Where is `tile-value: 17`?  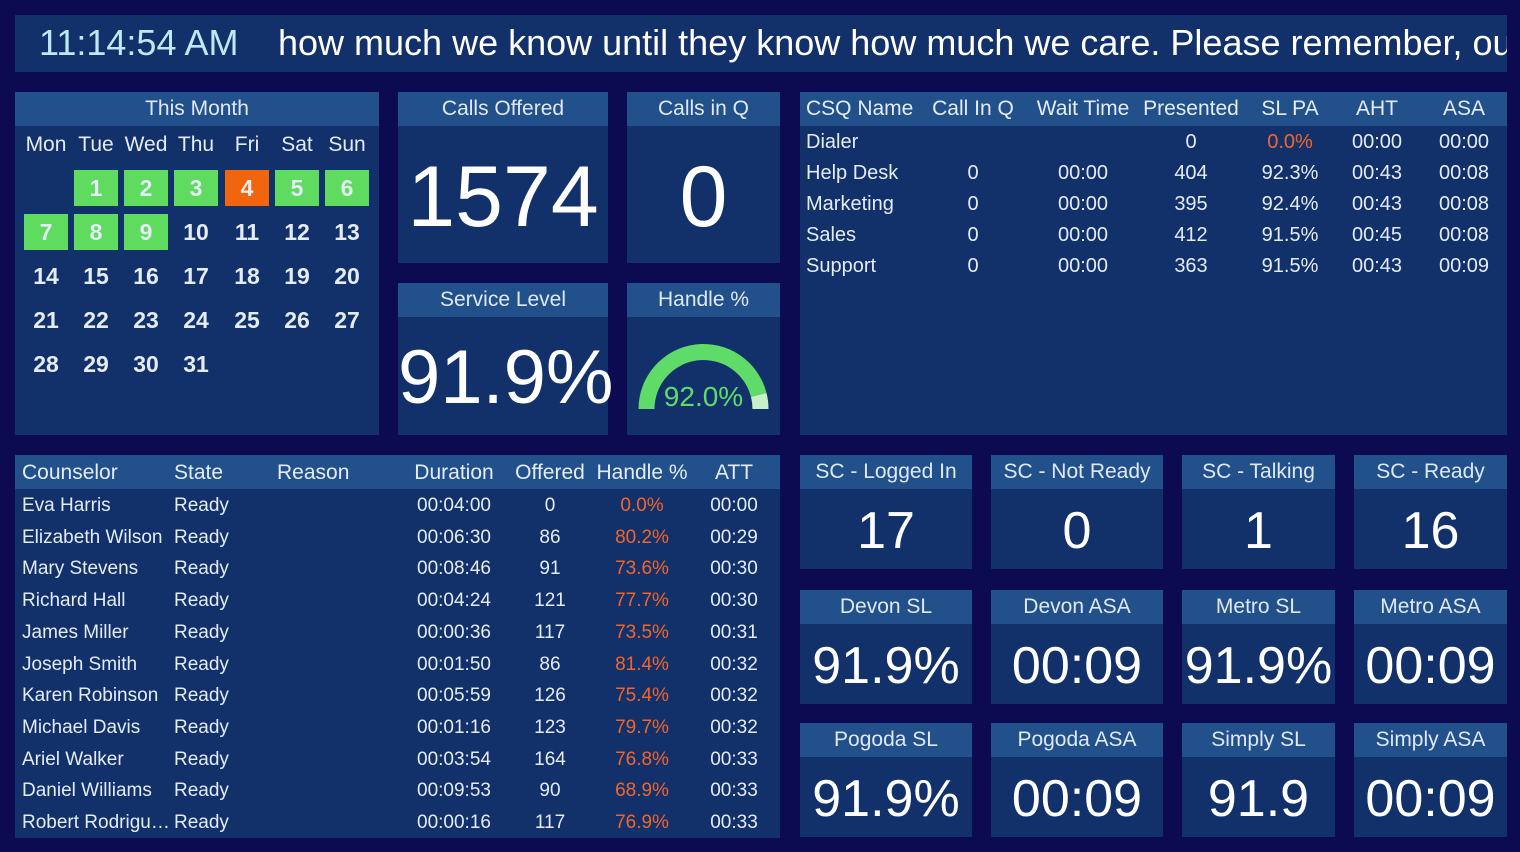 tile-value: 17 is located at coordinates (886, 531).